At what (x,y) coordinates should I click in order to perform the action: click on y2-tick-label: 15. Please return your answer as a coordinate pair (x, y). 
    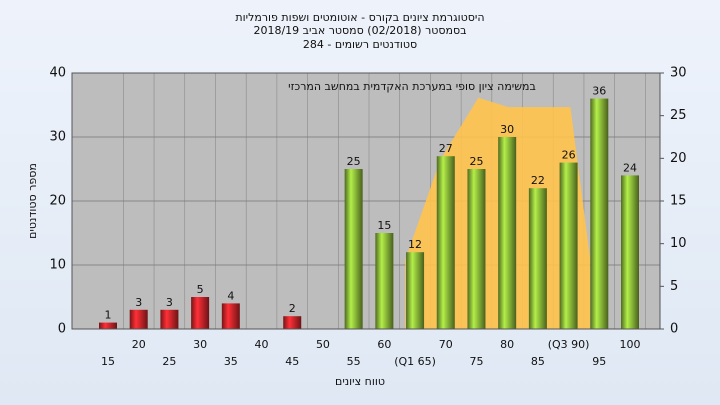
    Looking at the image, I should click on (678, 201).